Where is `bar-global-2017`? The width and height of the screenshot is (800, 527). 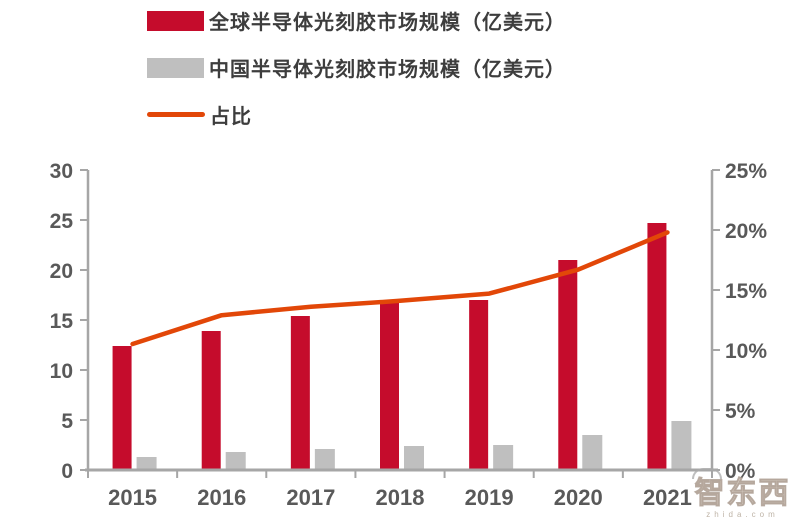 bar-global-2017 is located at coordinates (300, 393).